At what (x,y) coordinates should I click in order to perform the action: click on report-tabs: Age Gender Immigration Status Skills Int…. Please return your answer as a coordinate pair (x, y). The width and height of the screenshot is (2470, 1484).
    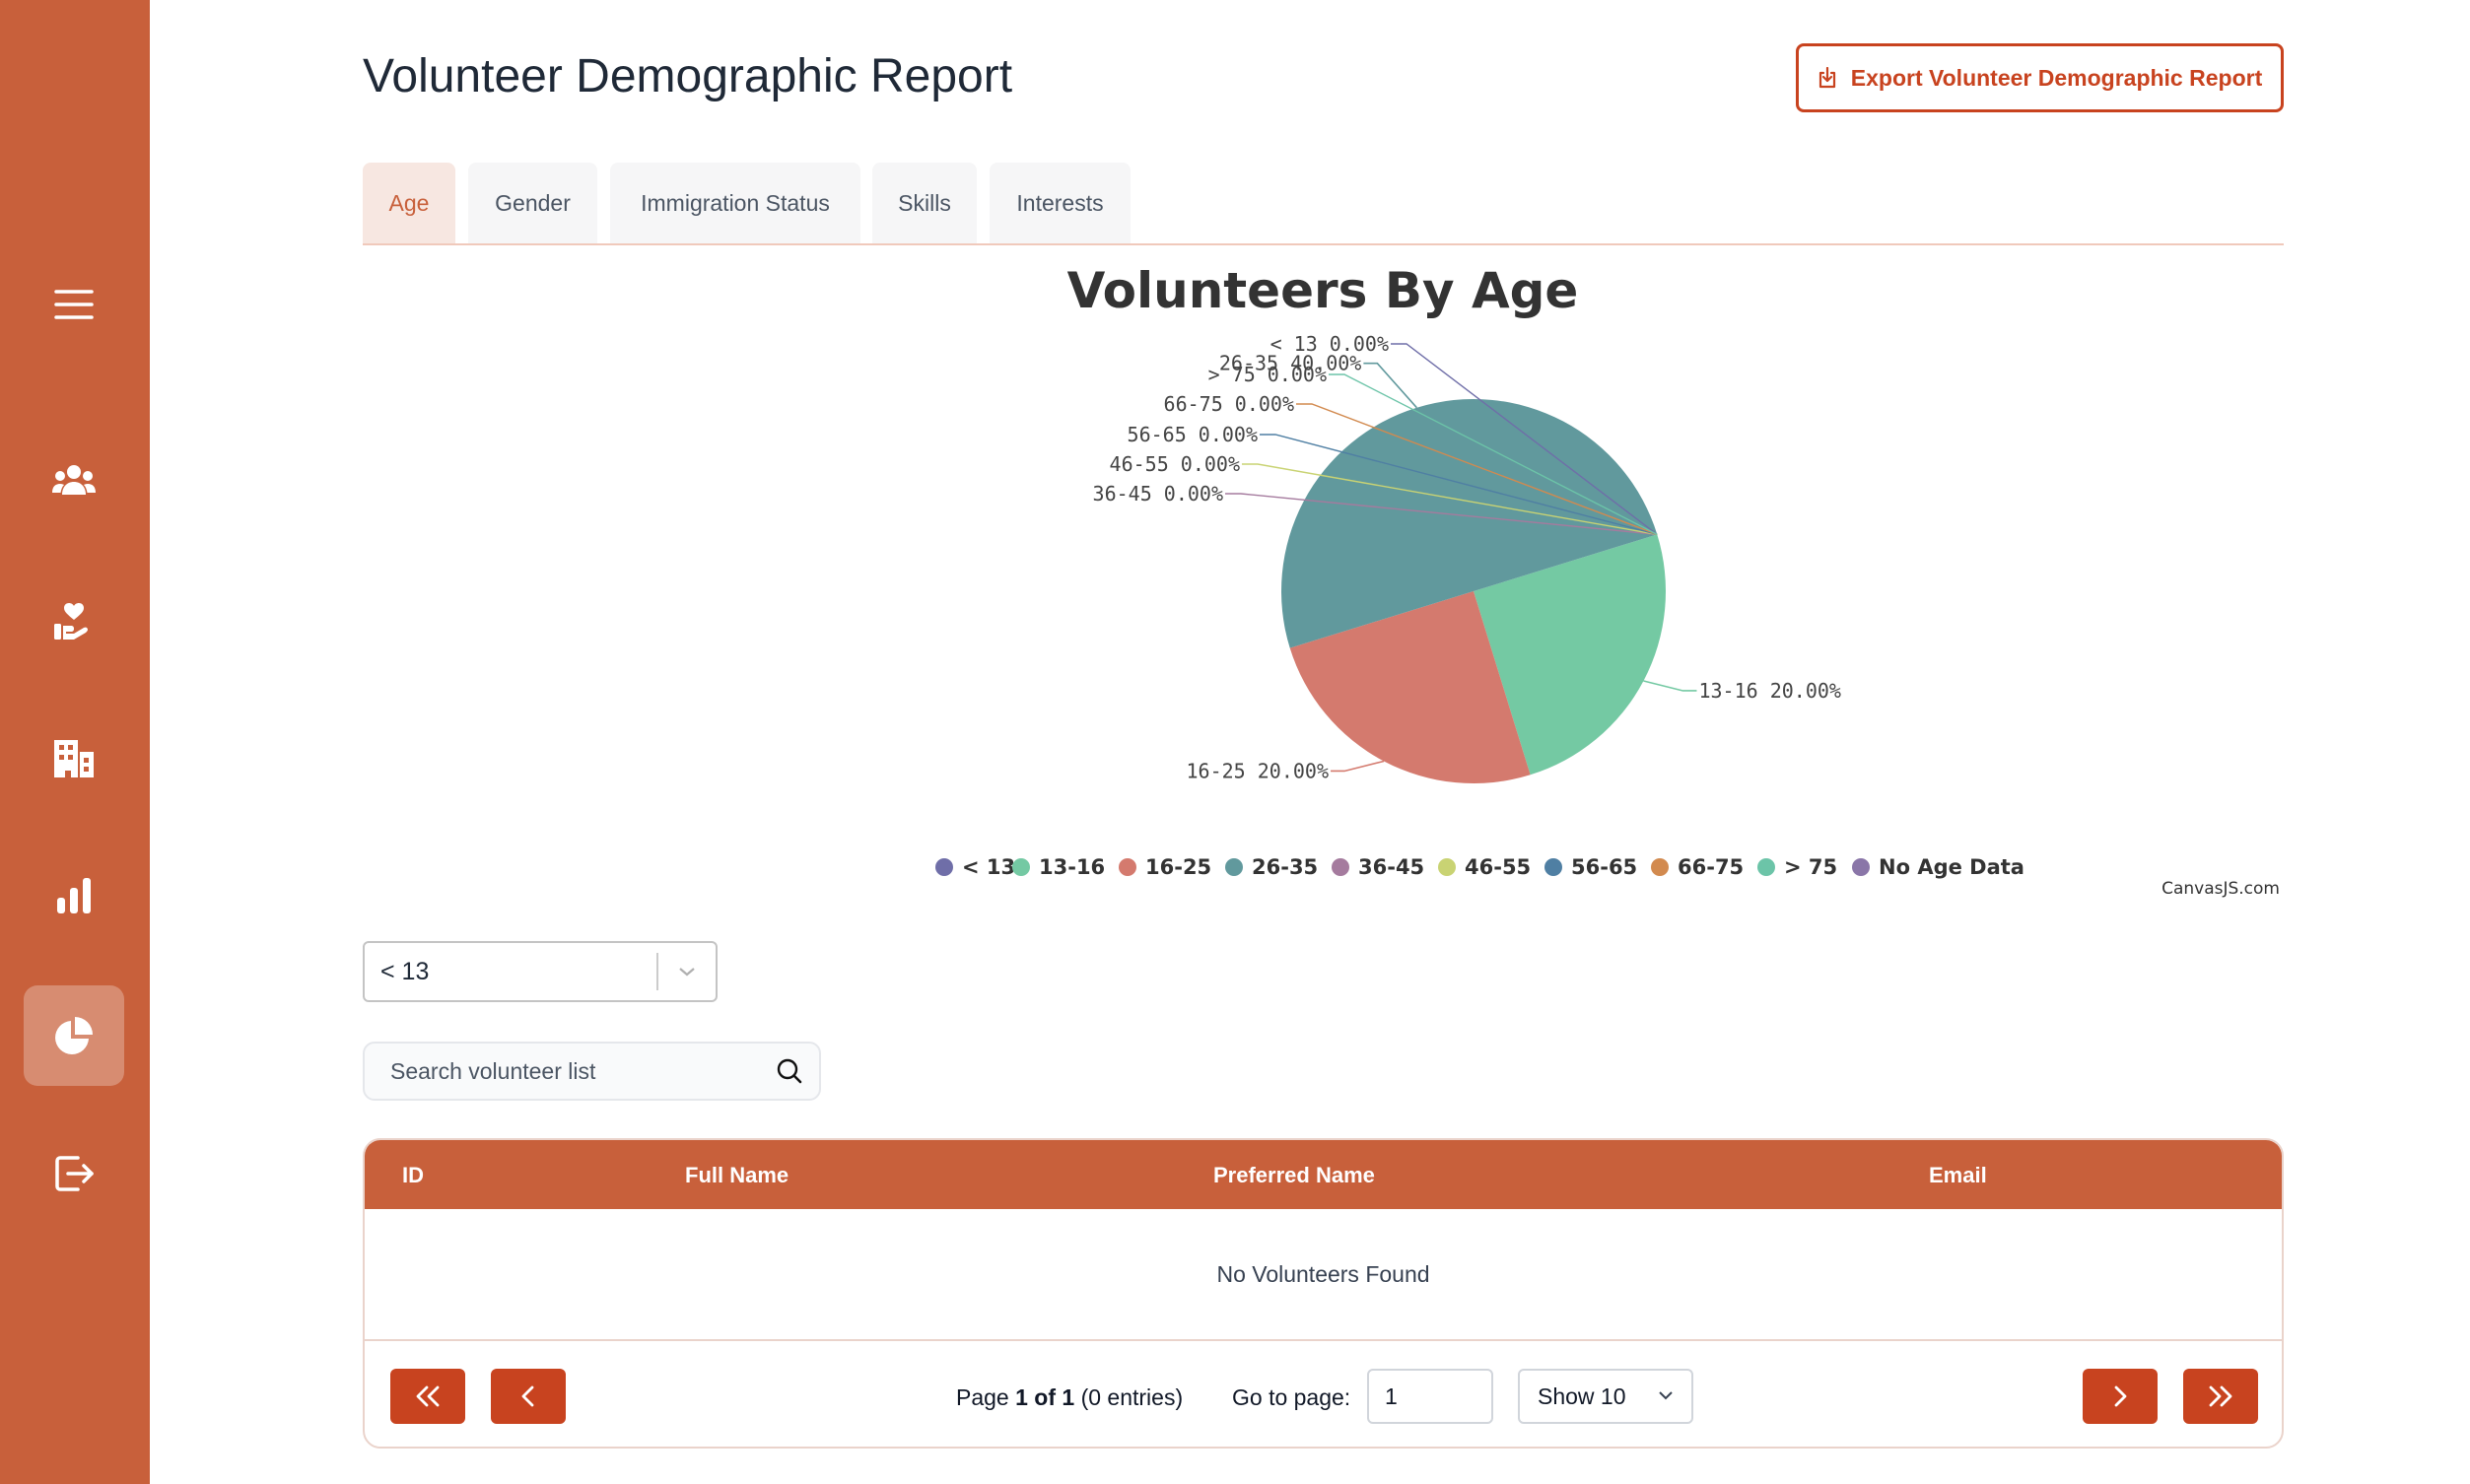
    Looking at the image, I should click on (1323, 204).